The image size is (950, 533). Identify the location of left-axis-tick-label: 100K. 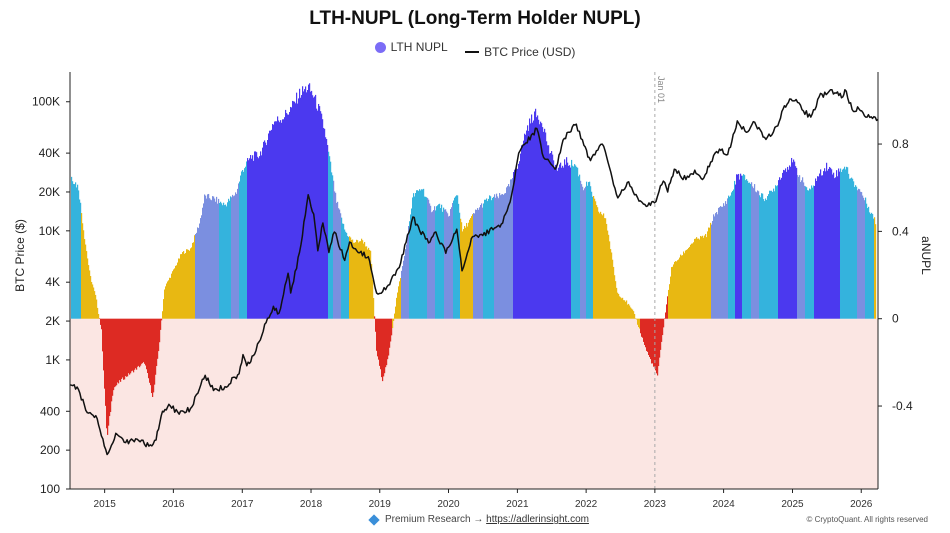
(46, 102).